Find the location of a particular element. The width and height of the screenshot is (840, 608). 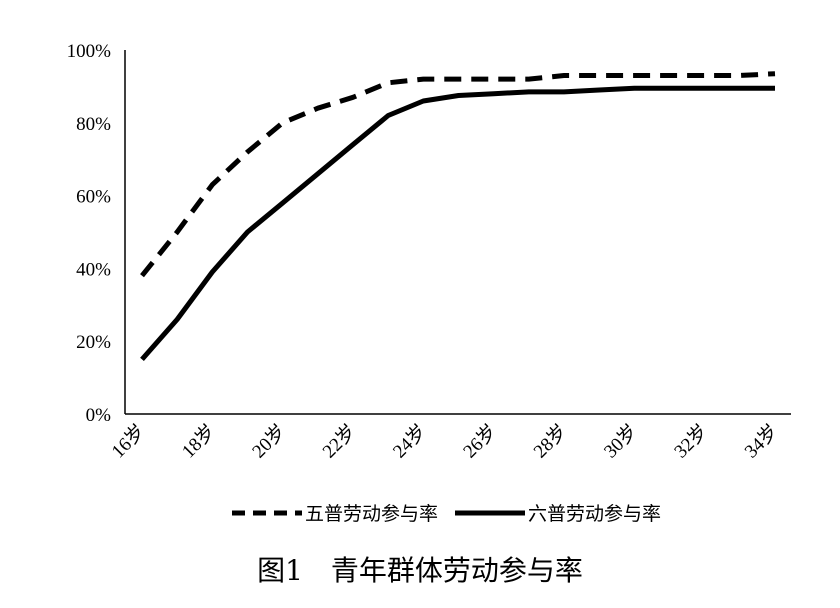

y-tick-label: 0% is located at coordinates (99, 415).